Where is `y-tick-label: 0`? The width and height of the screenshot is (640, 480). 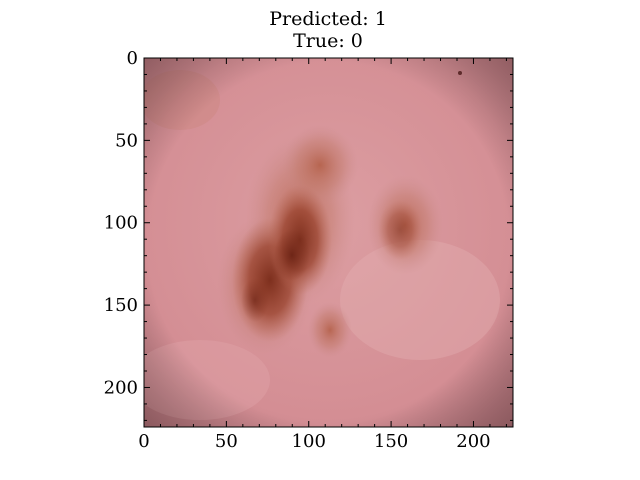
y-tick-label: 0 is located at coordinates (132, 58).